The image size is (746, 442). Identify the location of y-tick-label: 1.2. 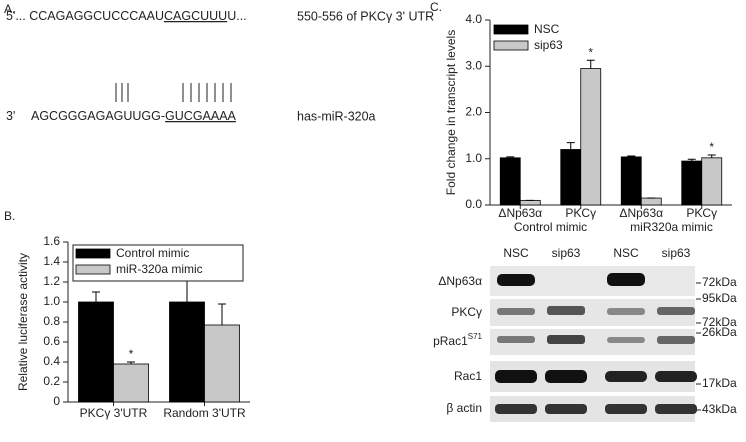
(51, 281).